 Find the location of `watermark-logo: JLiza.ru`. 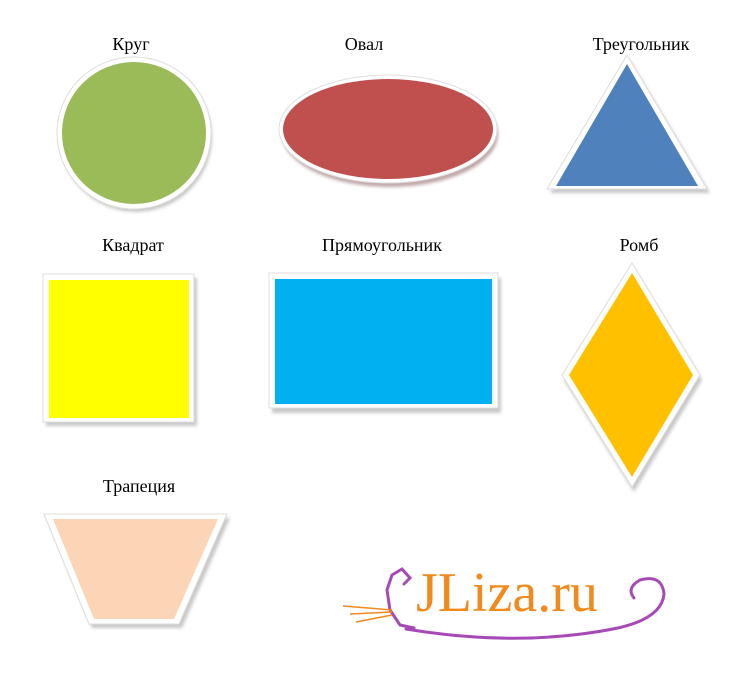

watermark-logo: JLiza.ru is located at coordinates (504, 601).